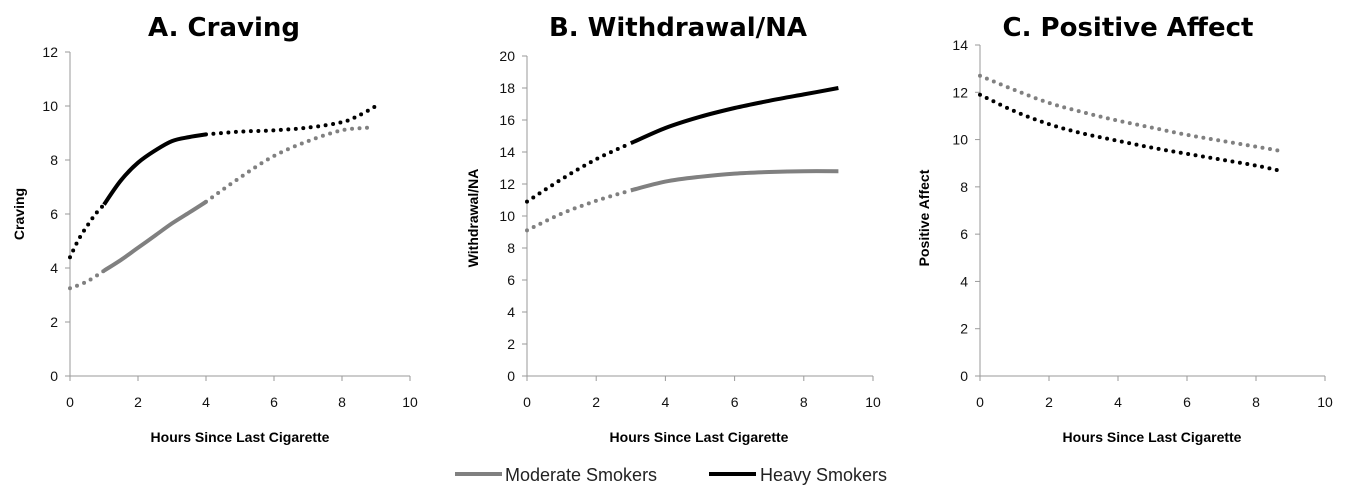 The width and height of the screenshot is (1355, 489). Describe the element at coordinates (581, 475) in the screenshot. I see `legend-label-moderate: Moderate Smokers` at that location.